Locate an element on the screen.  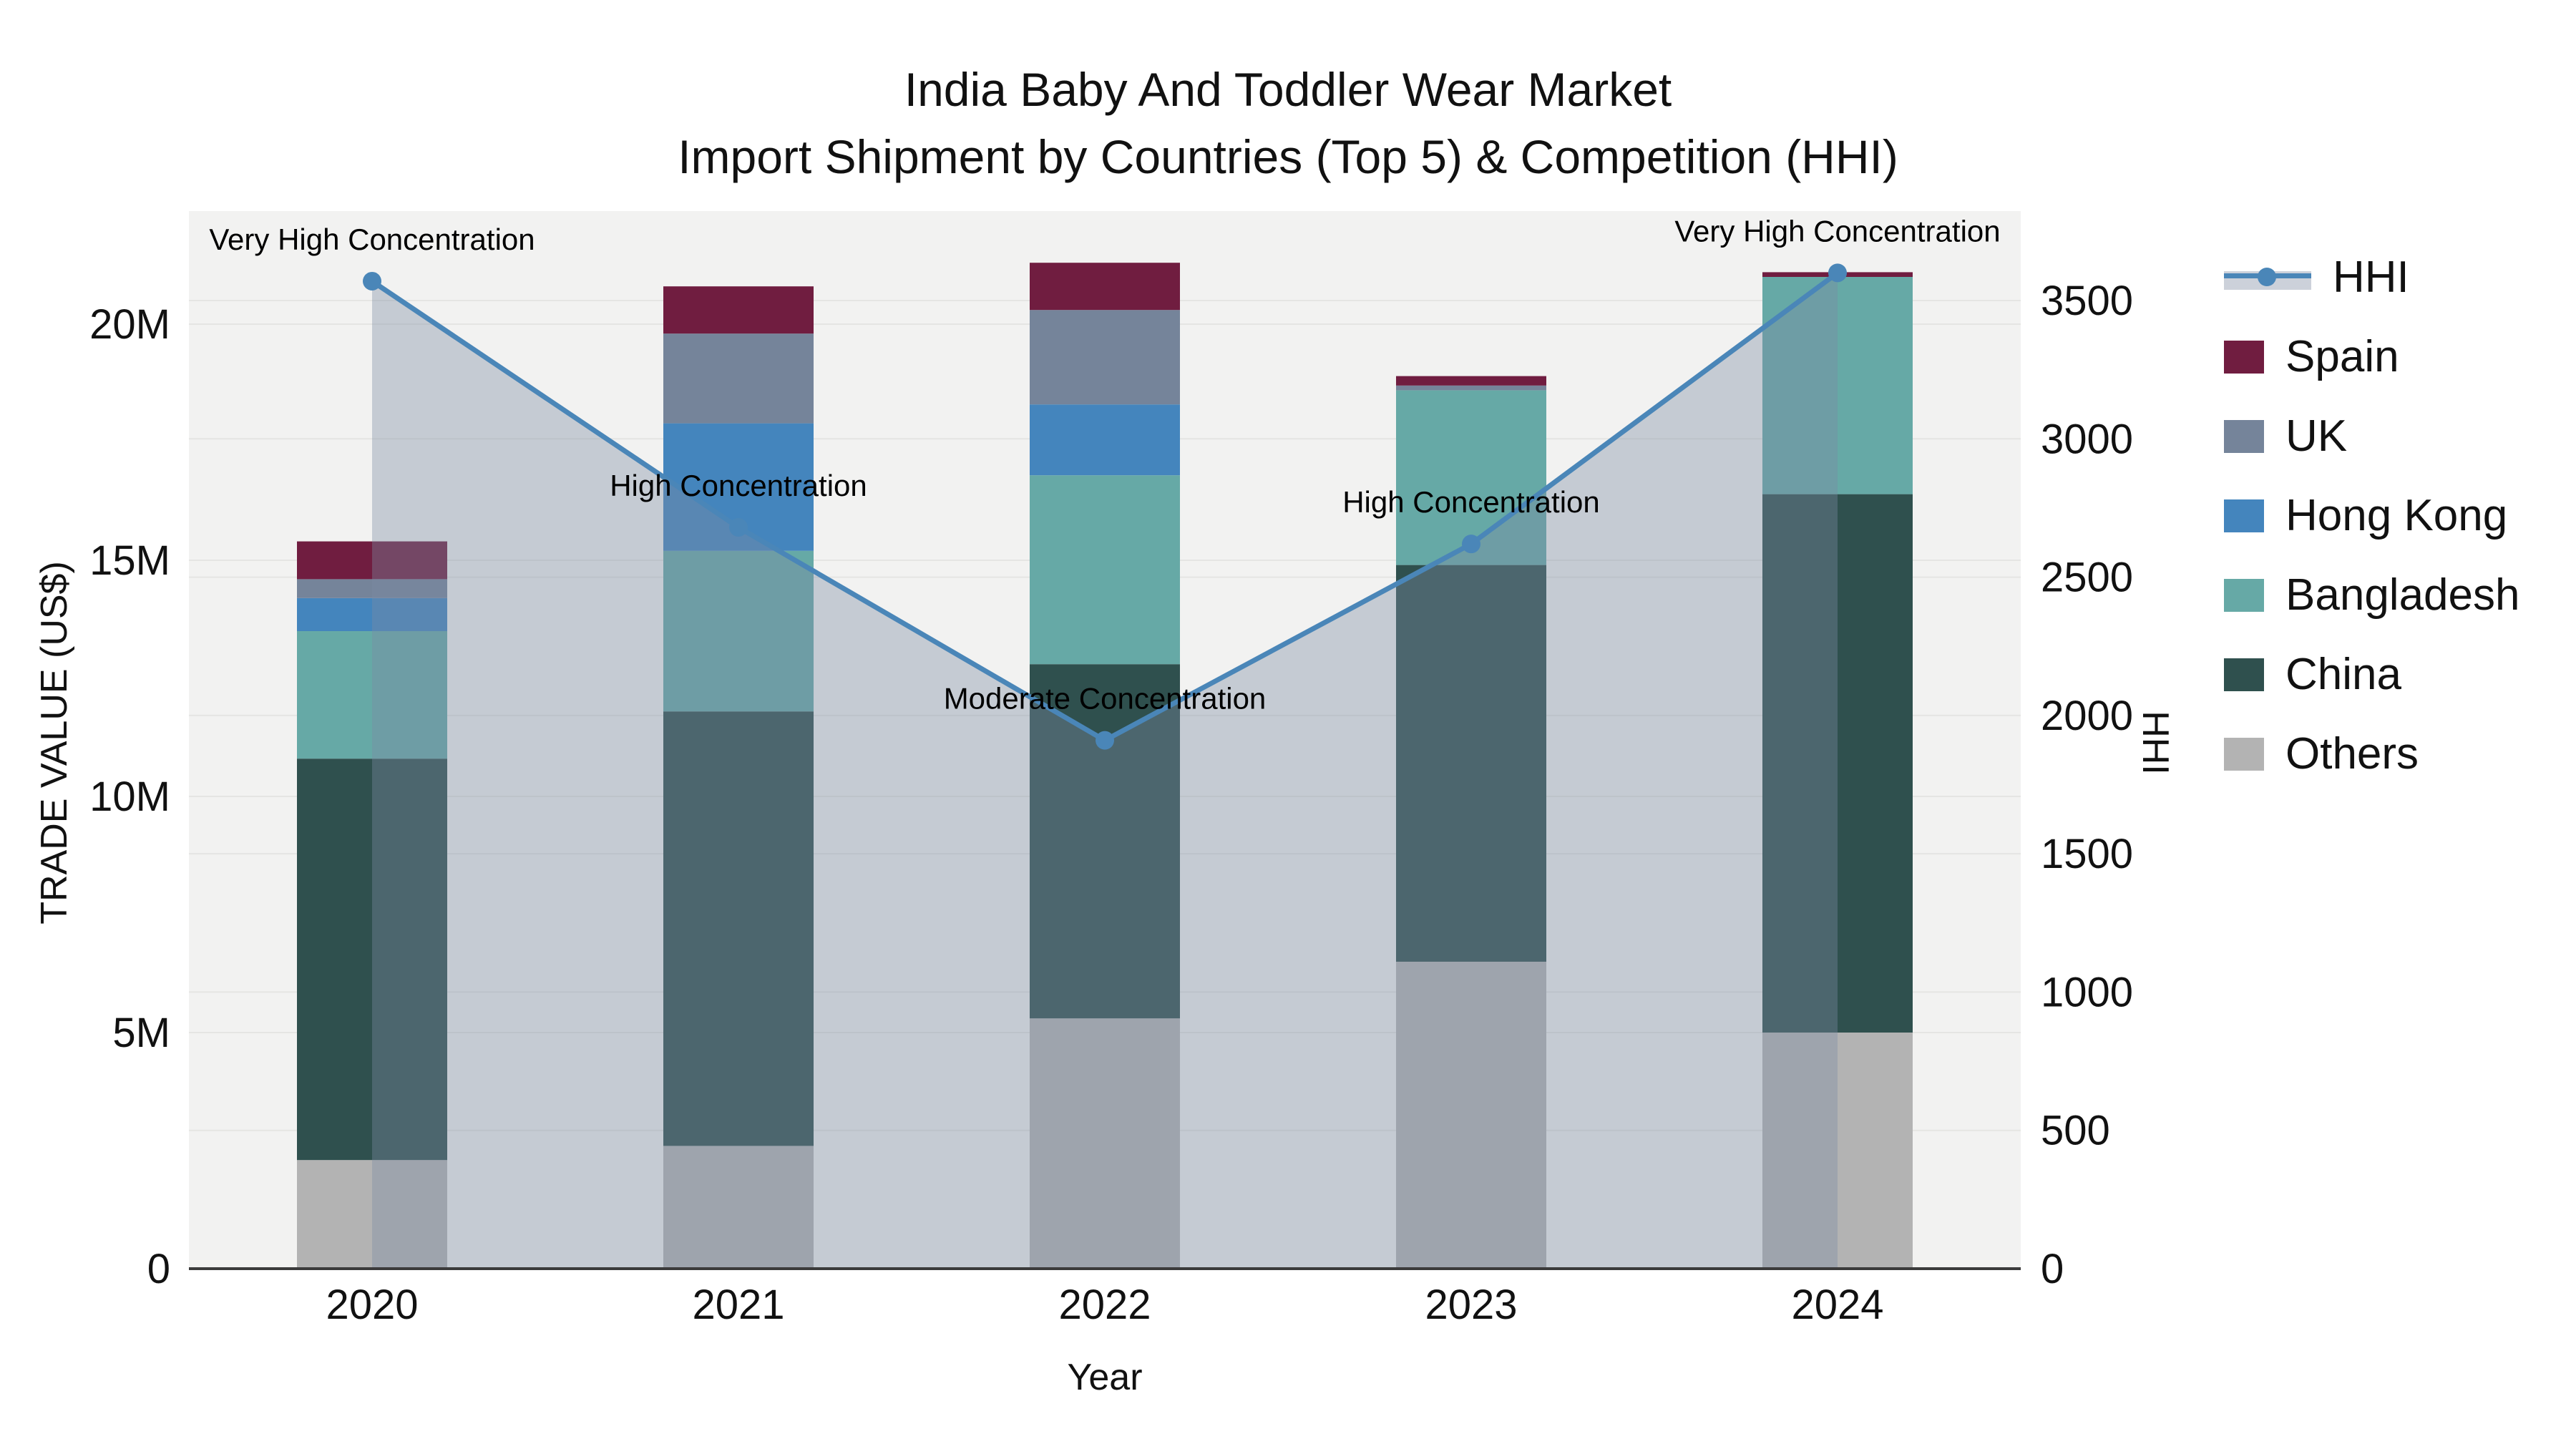
y-left-tick-label: 20M is located at coordinates (129, 324).